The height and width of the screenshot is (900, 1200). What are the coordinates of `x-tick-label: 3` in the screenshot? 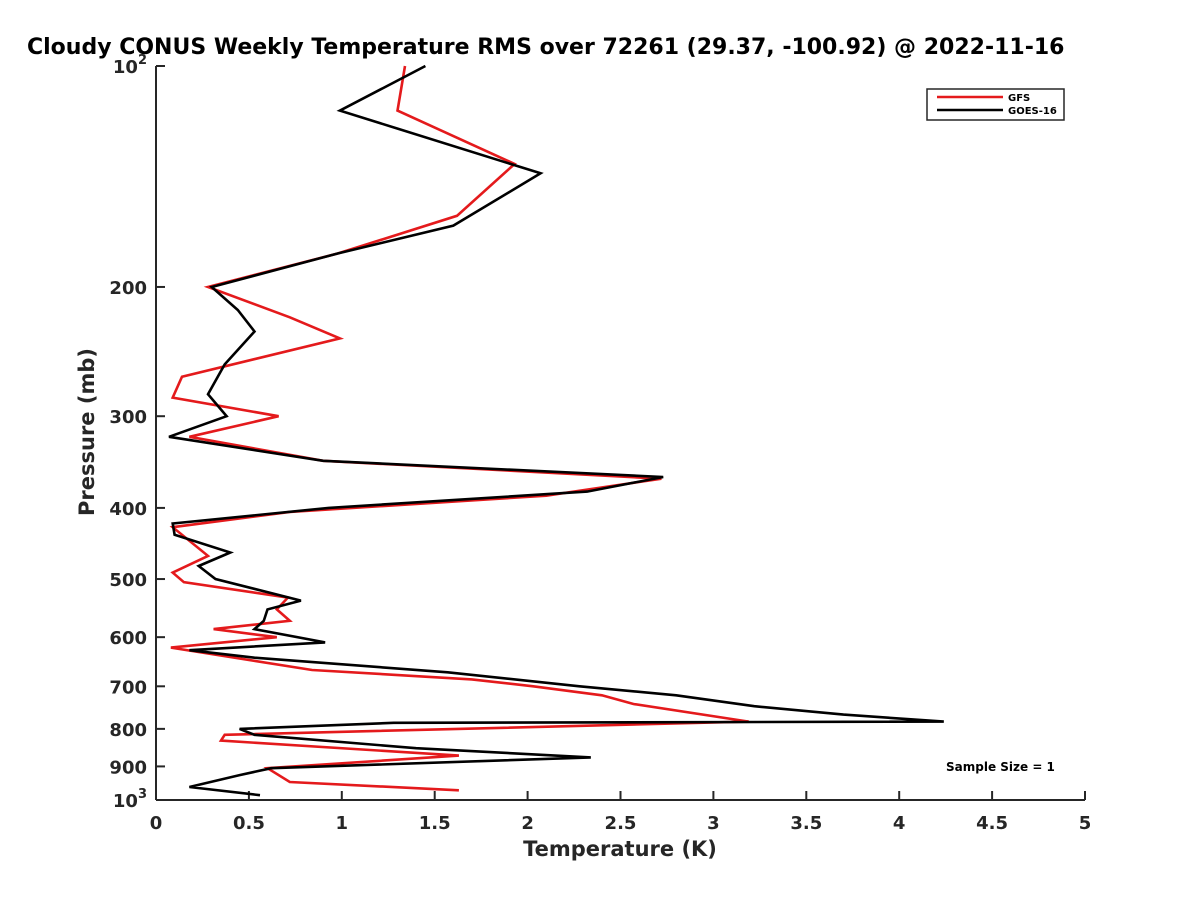 It's located at (713, 823).